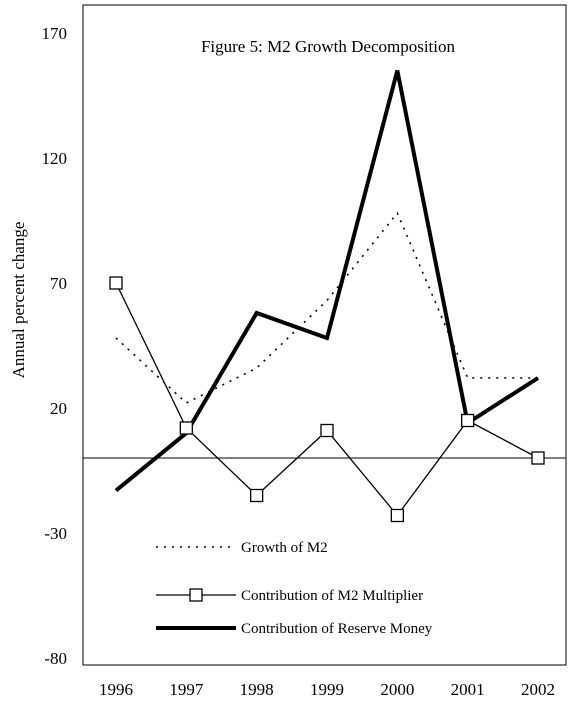 The height and width of the screenshot is (705, 574). What do you see at coordinates (332, 596) in the screenshot?
I see `legend-label-m2-multiplier: Contribution of M2 Multiplier` at bounding box center [332, 596].